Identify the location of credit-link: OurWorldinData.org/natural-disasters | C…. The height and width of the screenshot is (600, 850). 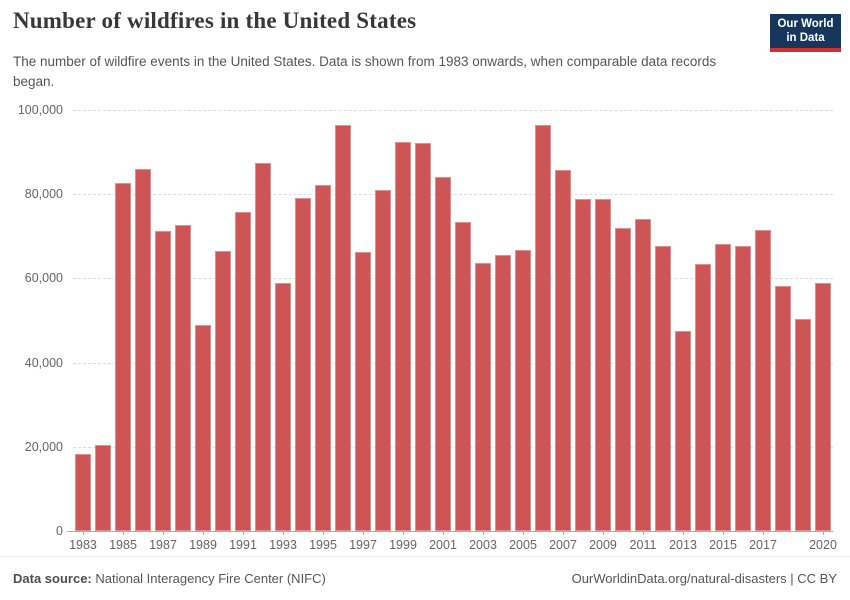
(704, 578).